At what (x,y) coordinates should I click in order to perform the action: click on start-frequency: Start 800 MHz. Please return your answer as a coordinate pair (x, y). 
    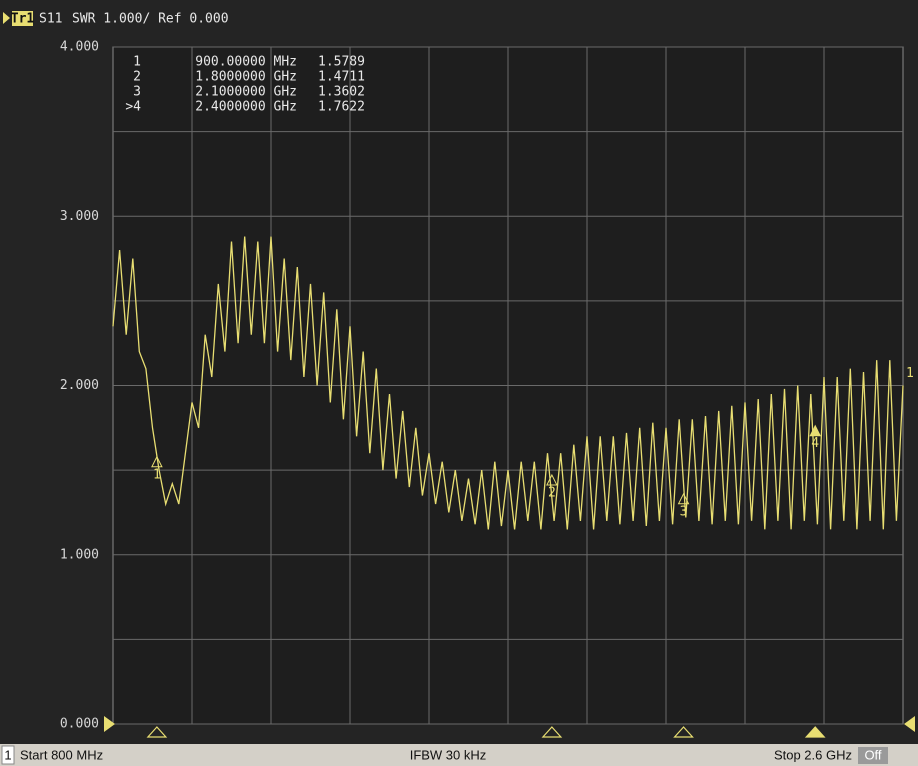
    Looking at the image, I should click on (61, 754).